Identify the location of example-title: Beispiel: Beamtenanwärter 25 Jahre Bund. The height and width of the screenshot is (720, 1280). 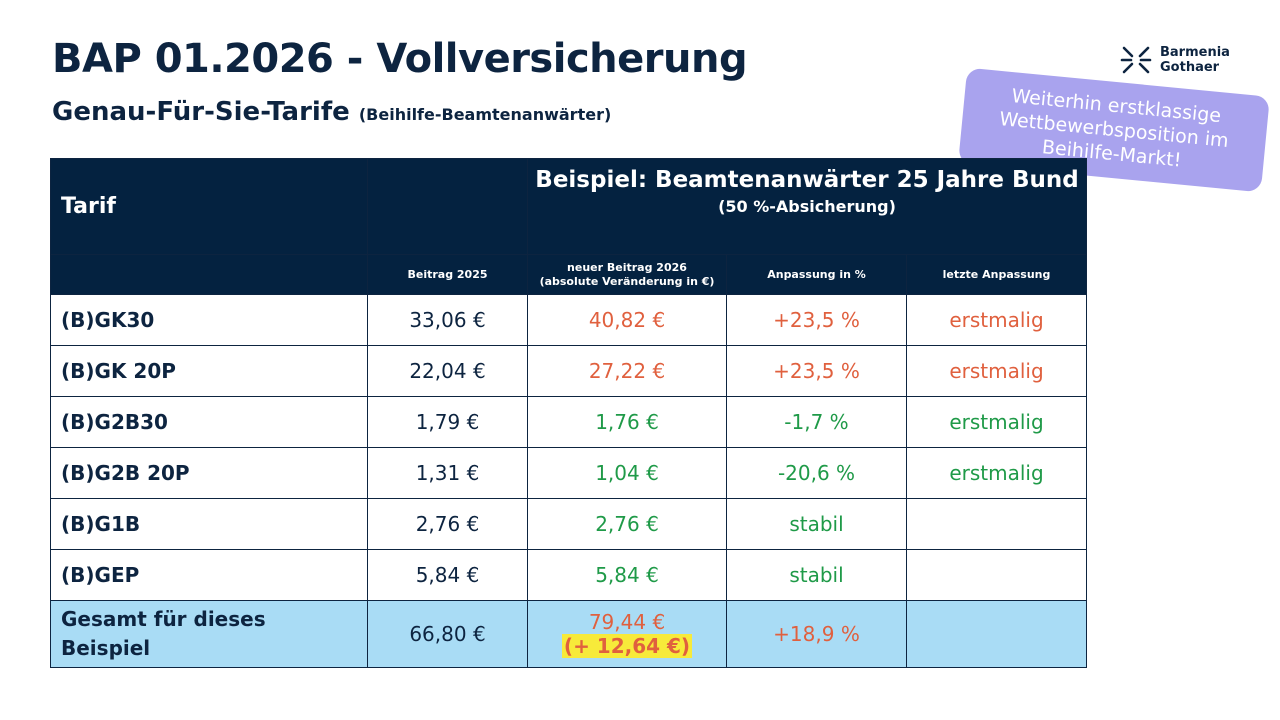
(807, 180).